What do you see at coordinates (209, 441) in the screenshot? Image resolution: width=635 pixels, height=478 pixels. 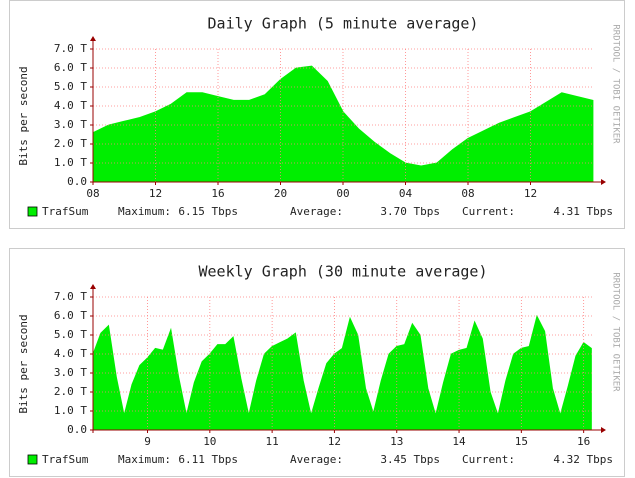 I see `x-tick-label: 10` at bounding box center [209, 441].